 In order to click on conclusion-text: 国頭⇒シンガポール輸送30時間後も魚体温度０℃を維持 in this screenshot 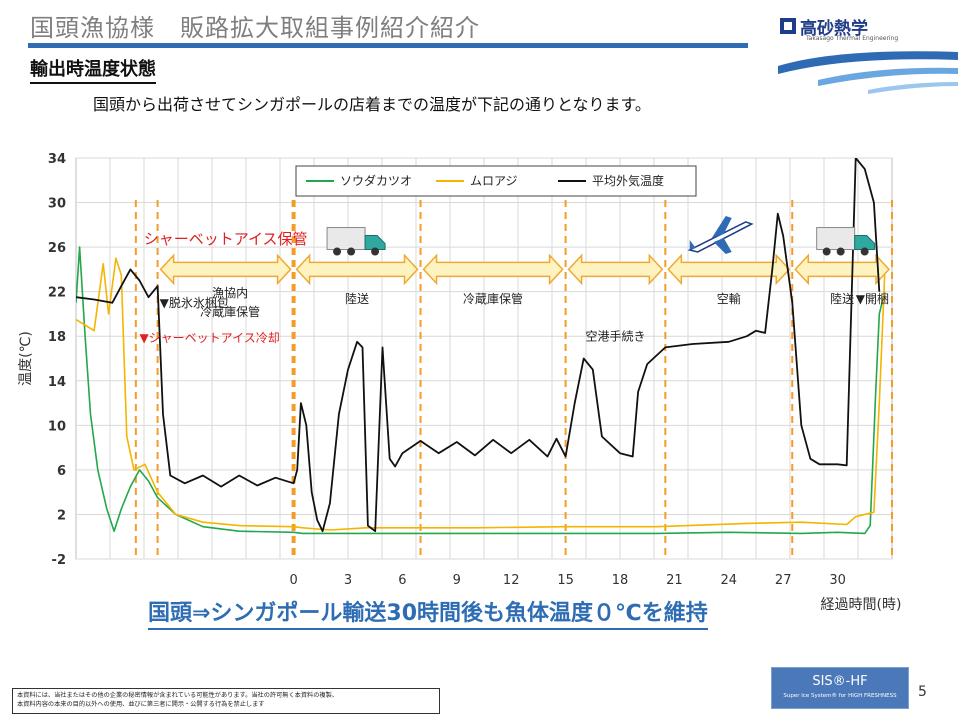, I will do `click(428, 615)`.